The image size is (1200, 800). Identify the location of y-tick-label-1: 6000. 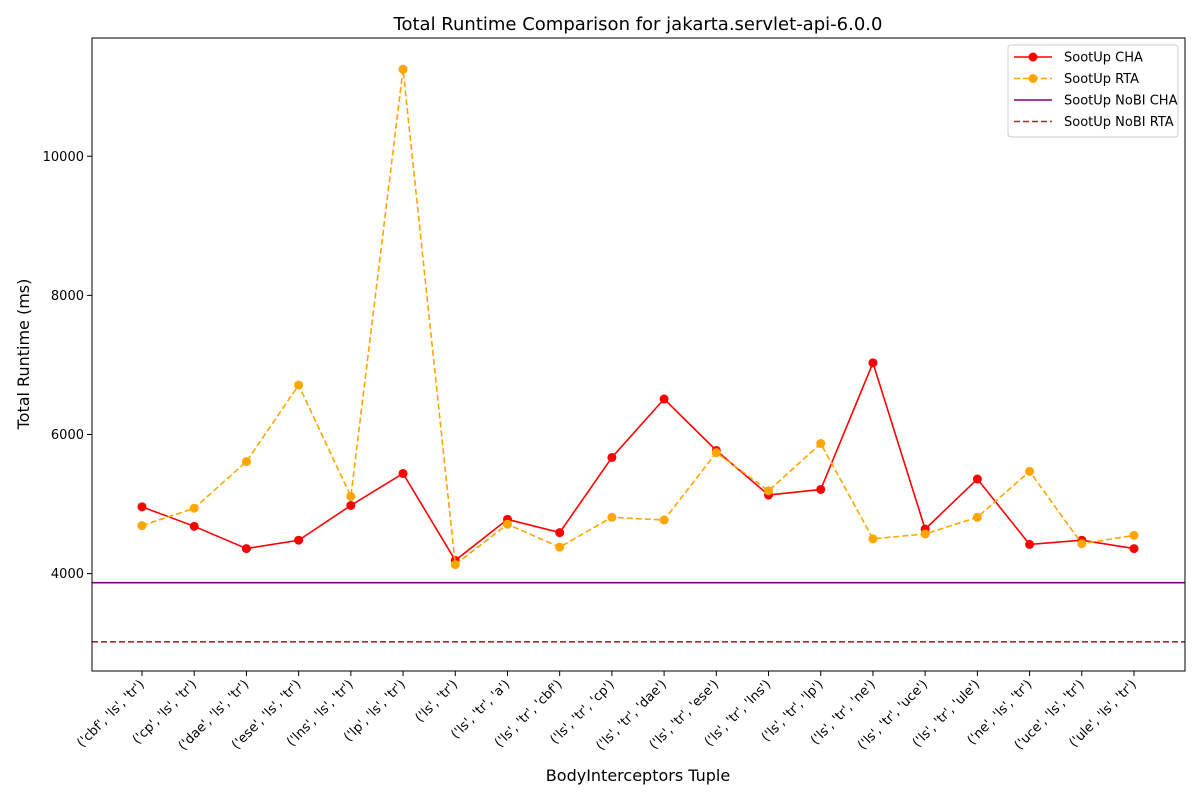
(67, 435).